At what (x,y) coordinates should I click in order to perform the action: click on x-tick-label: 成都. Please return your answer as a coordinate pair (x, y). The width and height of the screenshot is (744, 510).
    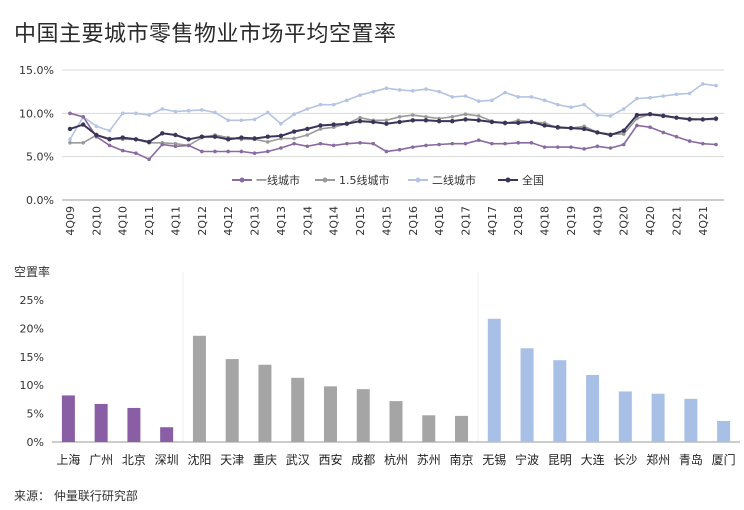
    Looking at the image, I should click on (363, 460).